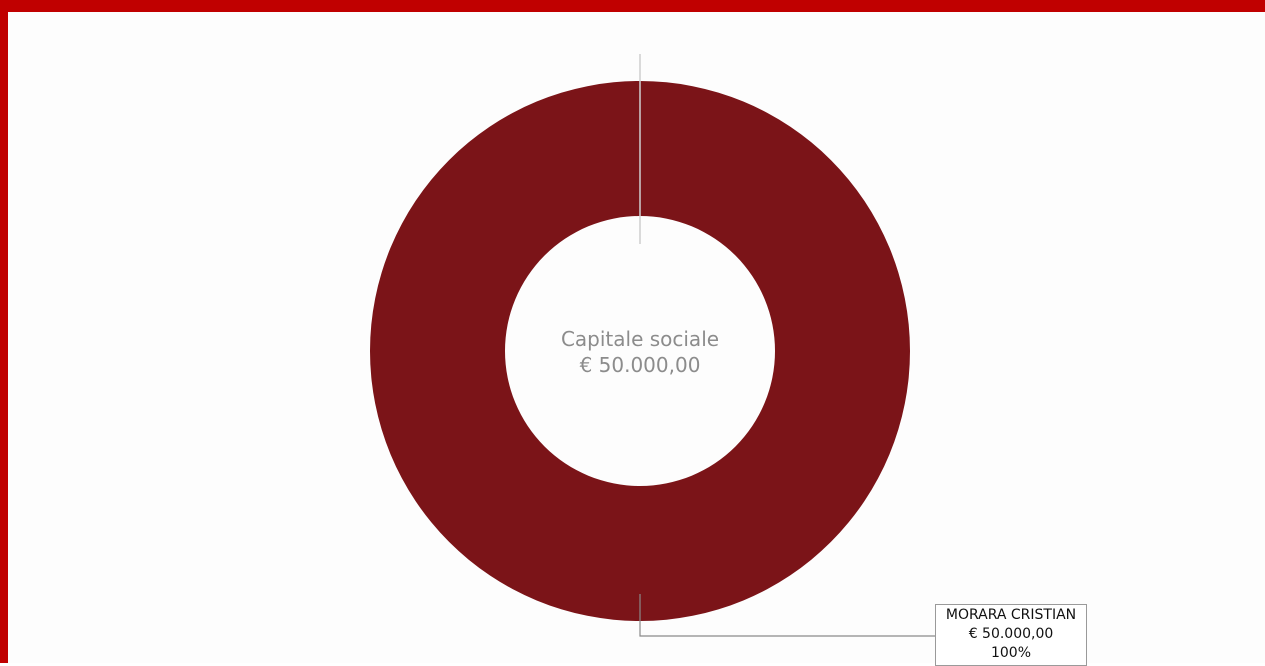  What do you see at coordinates (4, 331) in the screenshot?
I see `left-accent-bar` at bounding box center [4, 331].